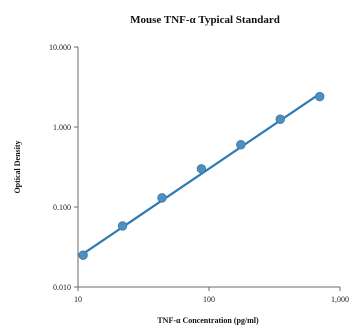 The image size is (353, 331). I want to click on x-tick-label: 100, so click(209, 299).